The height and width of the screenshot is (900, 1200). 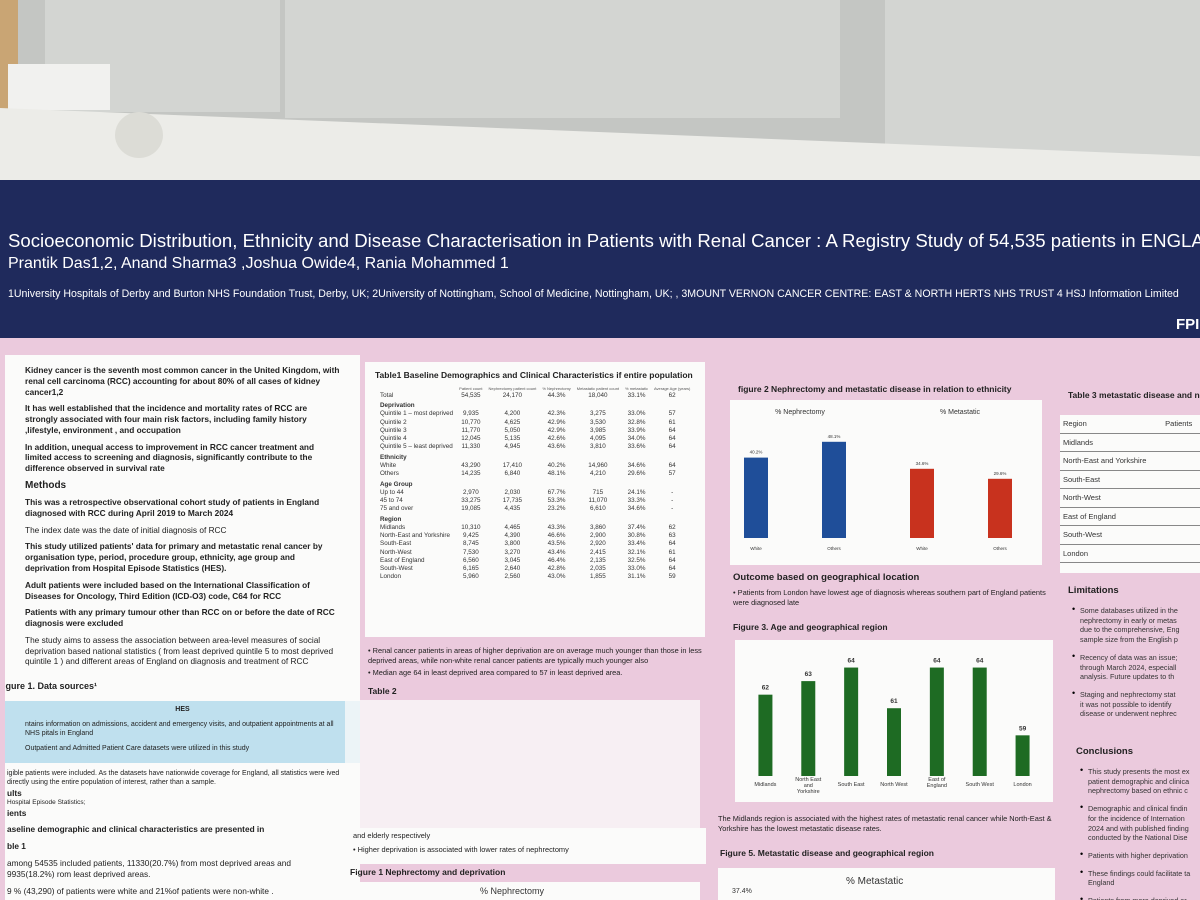 What do you see at coordinates (1181, 424) in the screenshot?
I see `header-cell: Patients` at bounding box center [1181, 424].